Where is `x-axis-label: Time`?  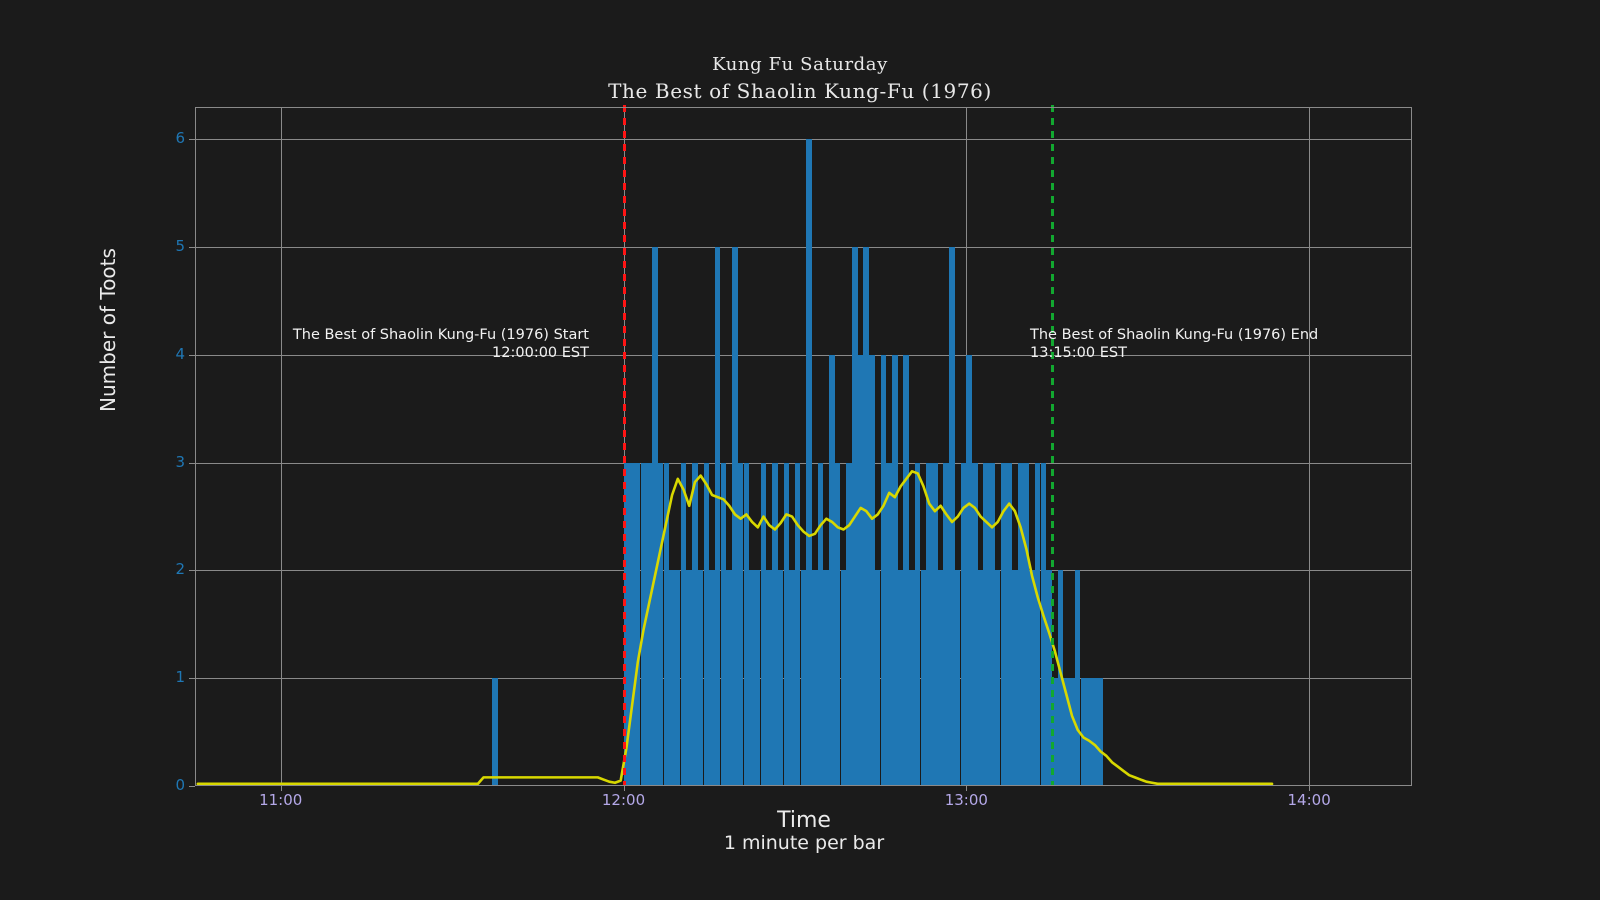 x-axis-label: Time is located at coordinates (804, 820).